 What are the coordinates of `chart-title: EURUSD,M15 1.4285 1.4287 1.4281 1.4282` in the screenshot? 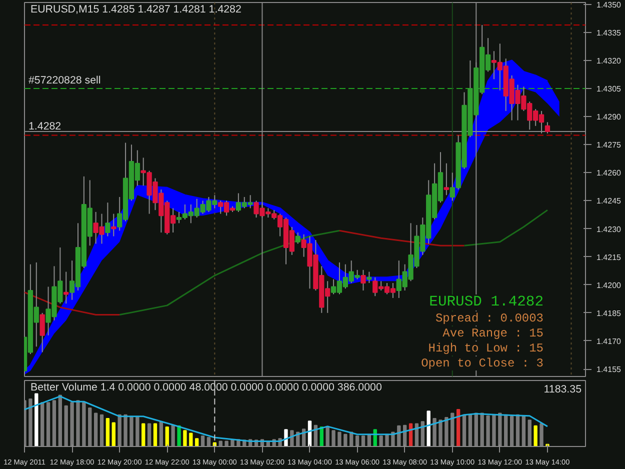 It's located at (136, 10).